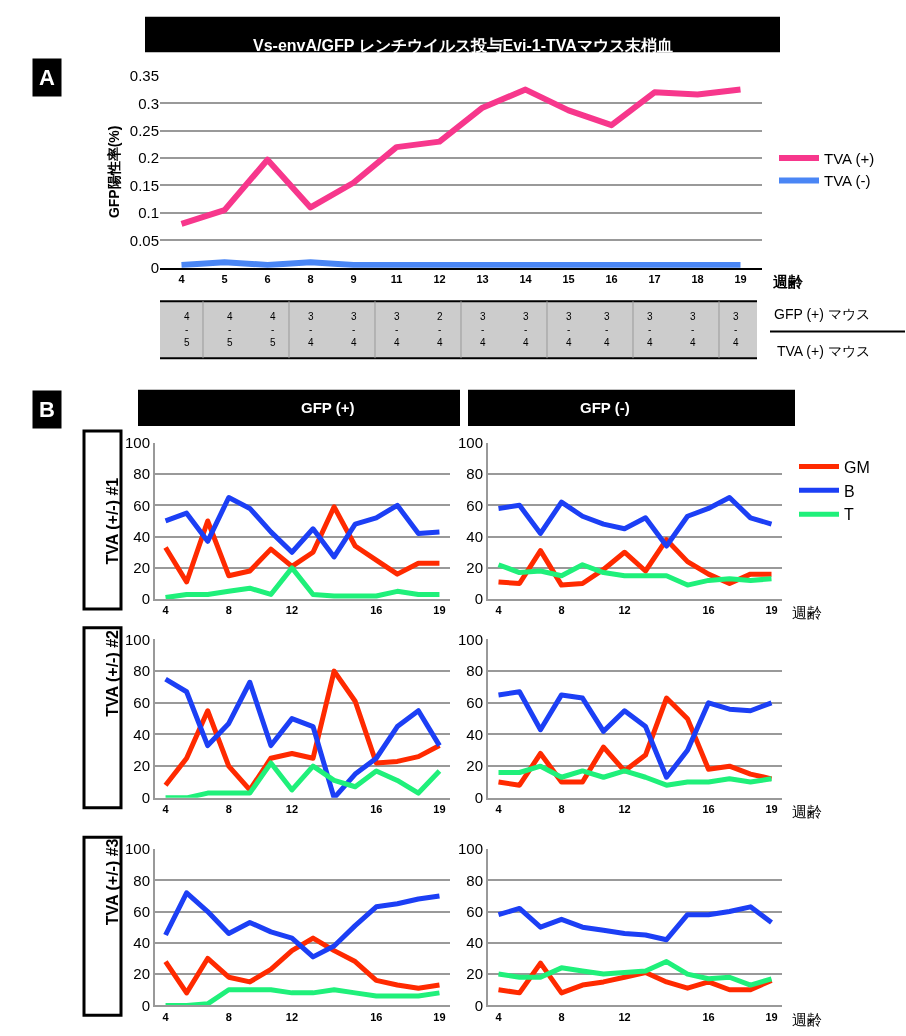 The image size is (906, 1036). Describe the element at coordinates (847, 181) in the screenshot. I see `legend-label: TVA (-)` at that location.